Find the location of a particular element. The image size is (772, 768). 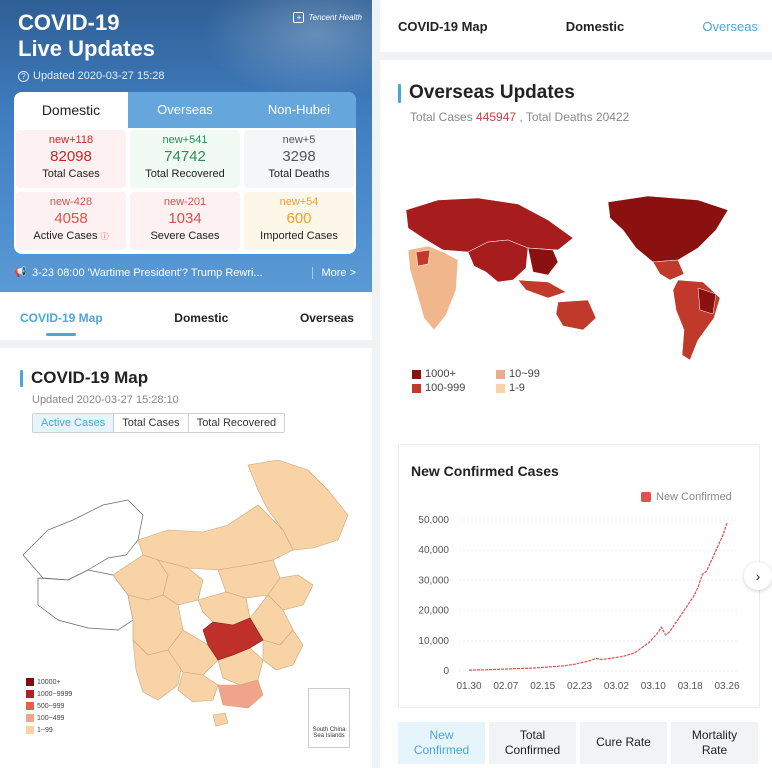

chart-legend: New Confirmed is located at coordinates (686, 497).